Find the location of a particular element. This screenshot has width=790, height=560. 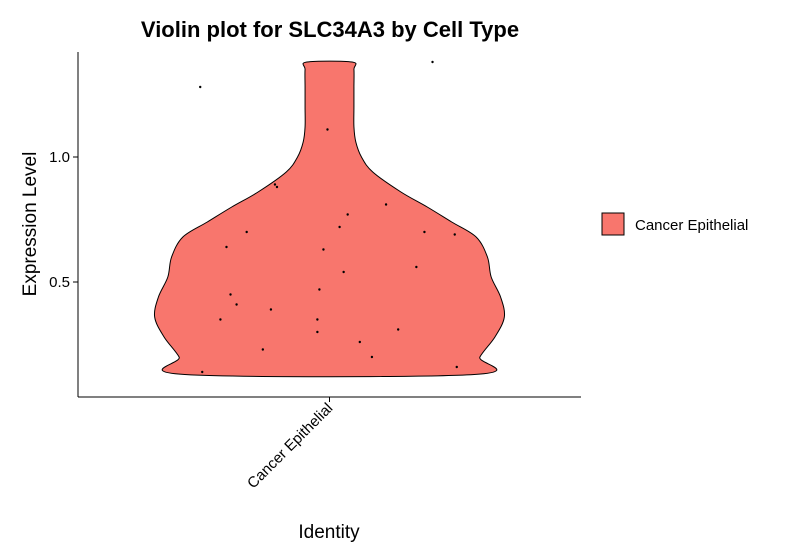

x-tick-label: Cancer Epithelial is located at coordinates (290, 446).